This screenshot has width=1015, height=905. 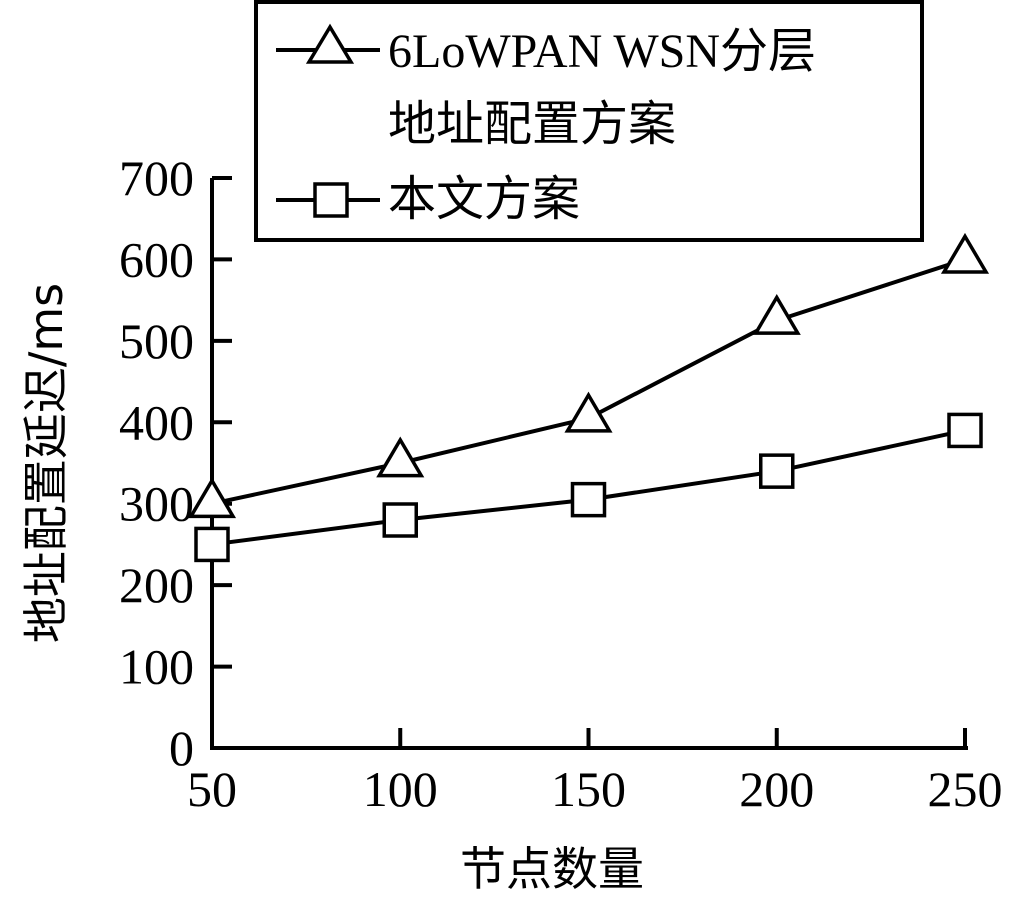 I want to click on x-tick-label: 150, so click(x=588, y=789).